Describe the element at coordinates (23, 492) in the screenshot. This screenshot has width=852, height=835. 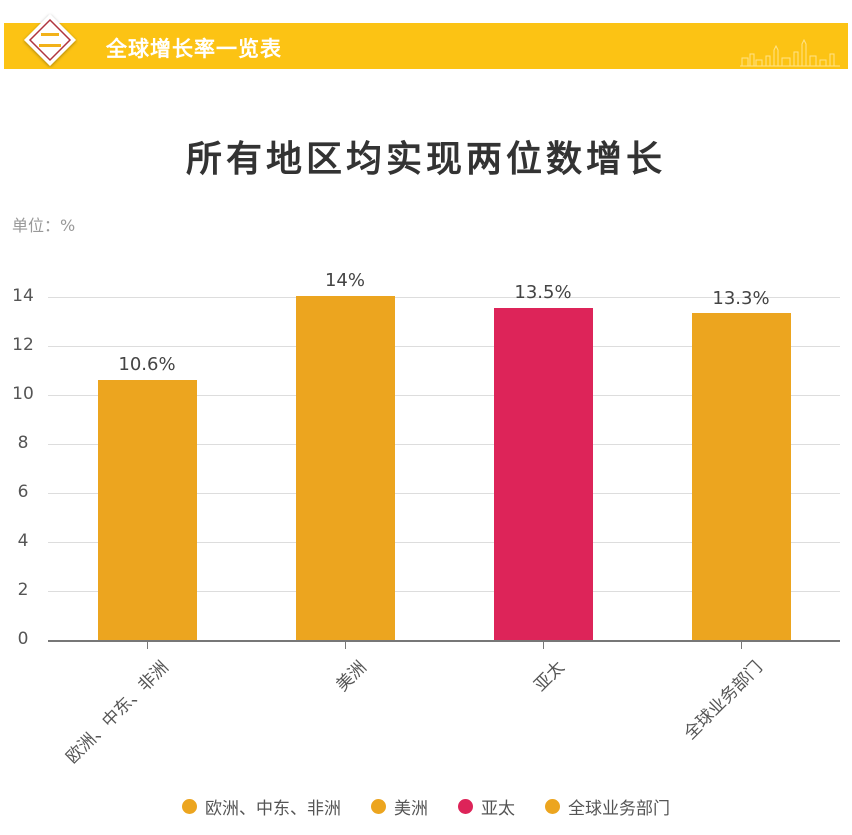
I see `y-tick-label: 6` at that location.